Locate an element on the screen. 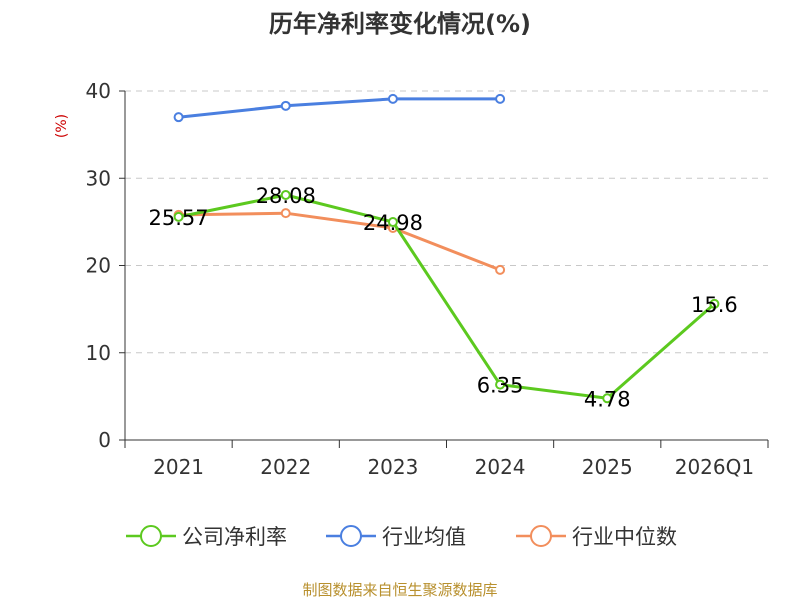 This screenshot has height=600, width=800. x-tick-label: 2025 is located at coordinates (607, 467).